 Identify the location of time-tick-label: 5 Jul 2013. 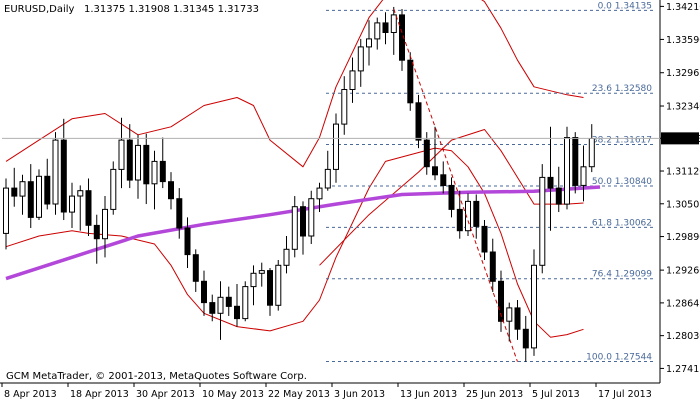
(556, 394).